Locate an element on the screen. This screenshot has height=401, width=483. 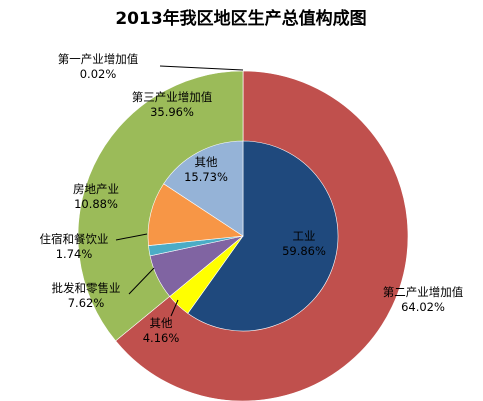
label-primary-industry: 第一产业增加值 0.02% is located at coordinates (98, 66).